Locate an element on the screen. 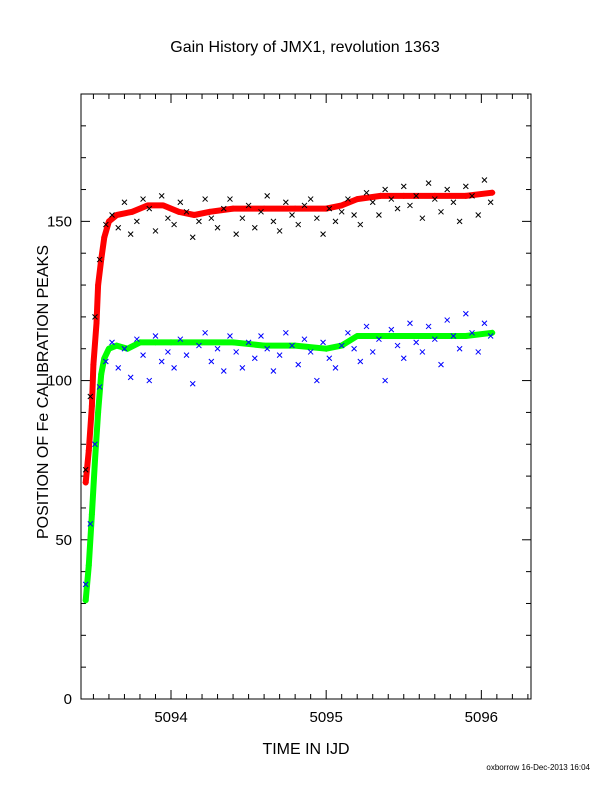  y-tick-label: 150 is located at coordinates (59, 221).